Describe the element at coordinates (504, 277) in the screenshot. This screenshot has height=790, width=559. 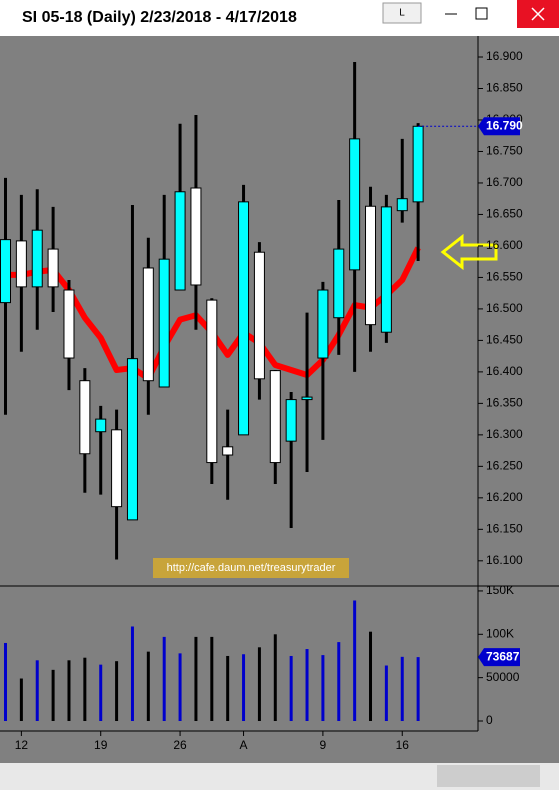
I see `y-tick-label: 16.550` at that location.